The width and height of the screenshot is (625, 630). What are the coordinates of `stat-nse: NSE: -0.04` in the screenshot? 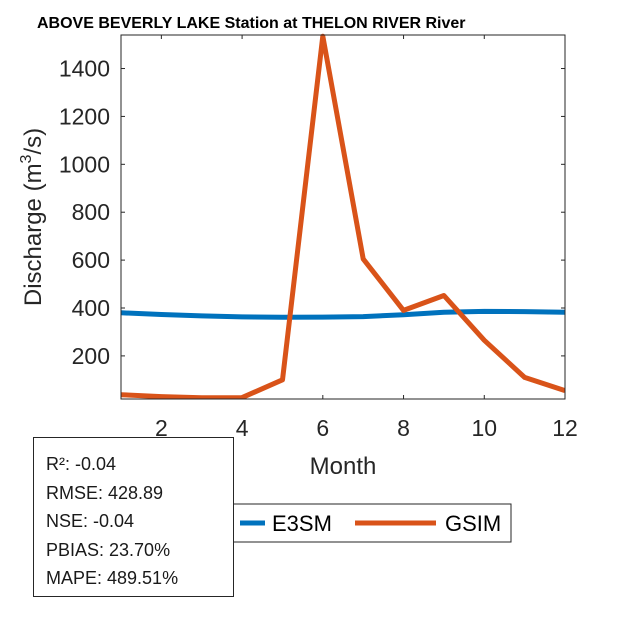 It's located at (90, 521).